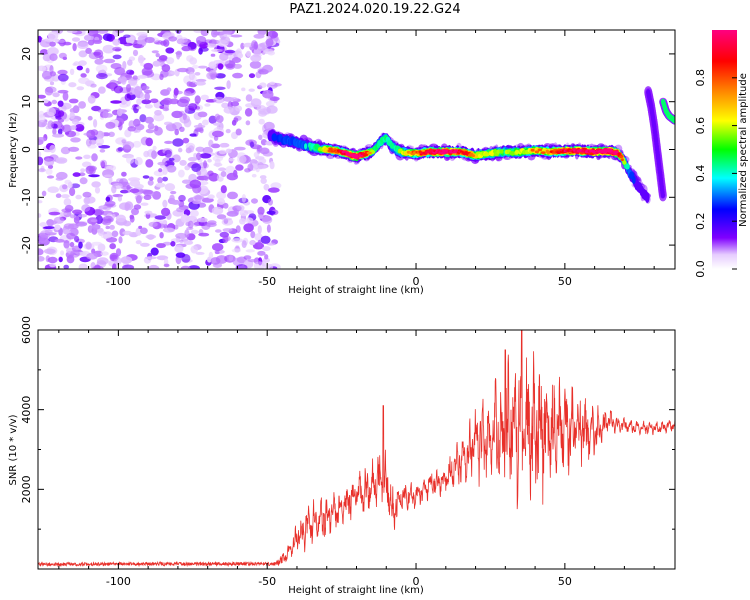 Image resolution: width=750 pixels, height=600 pixels. Describe the element at coordinates (267, 281) in the screenshot. I see `spectrogram-xtick-label: -50` at that location.